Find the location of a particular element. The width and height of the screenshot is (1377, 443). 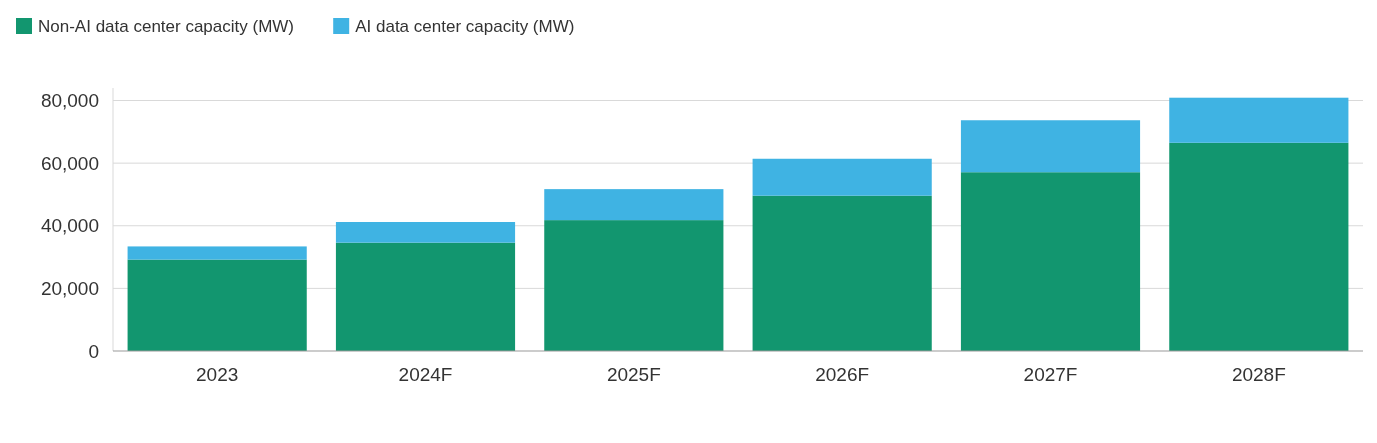

legend-label: AI data center capacity (MW) is located at coordinates (465, 26).